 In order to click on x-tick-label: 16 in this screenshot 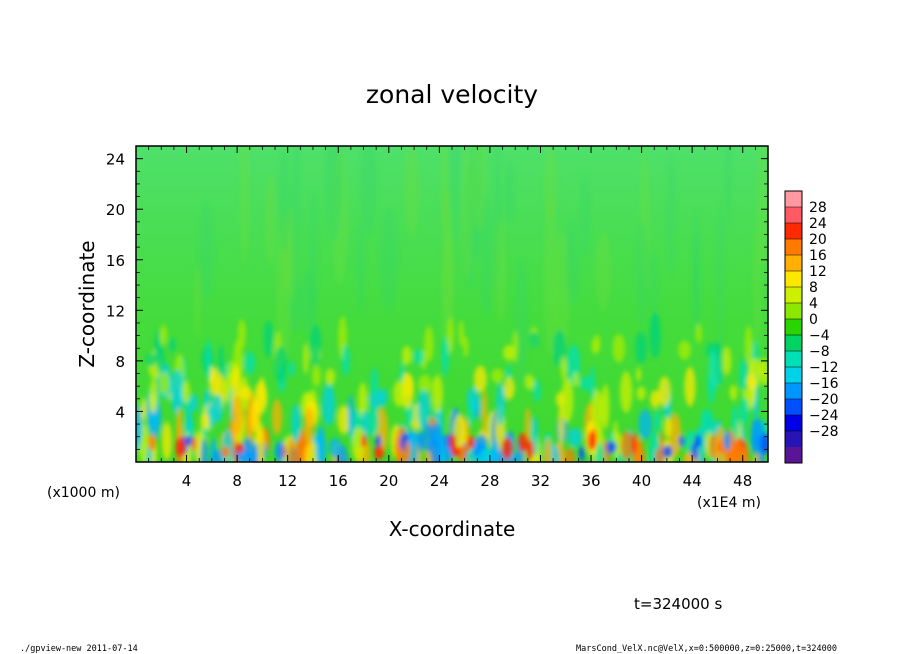, I will do `click(338, 481)`.